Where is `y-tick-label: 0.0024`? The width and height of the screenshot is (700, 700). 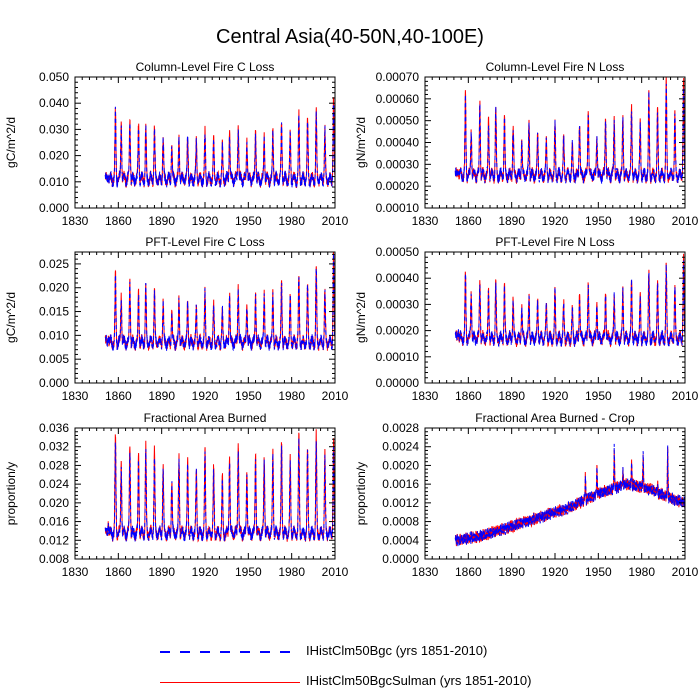 y-tick-label: 0.0024 is located at coordinates (400, 447).